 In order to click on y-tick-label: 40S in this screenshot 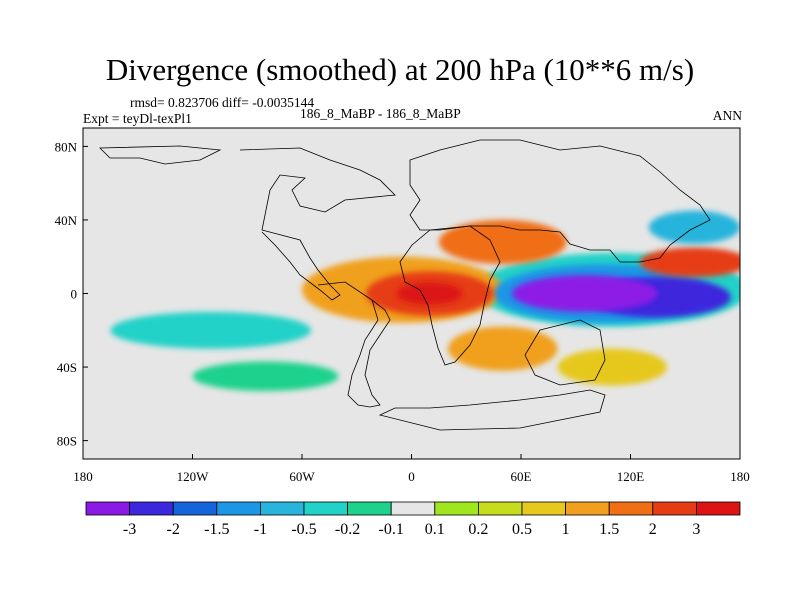, I will do `click(67, 367)`.